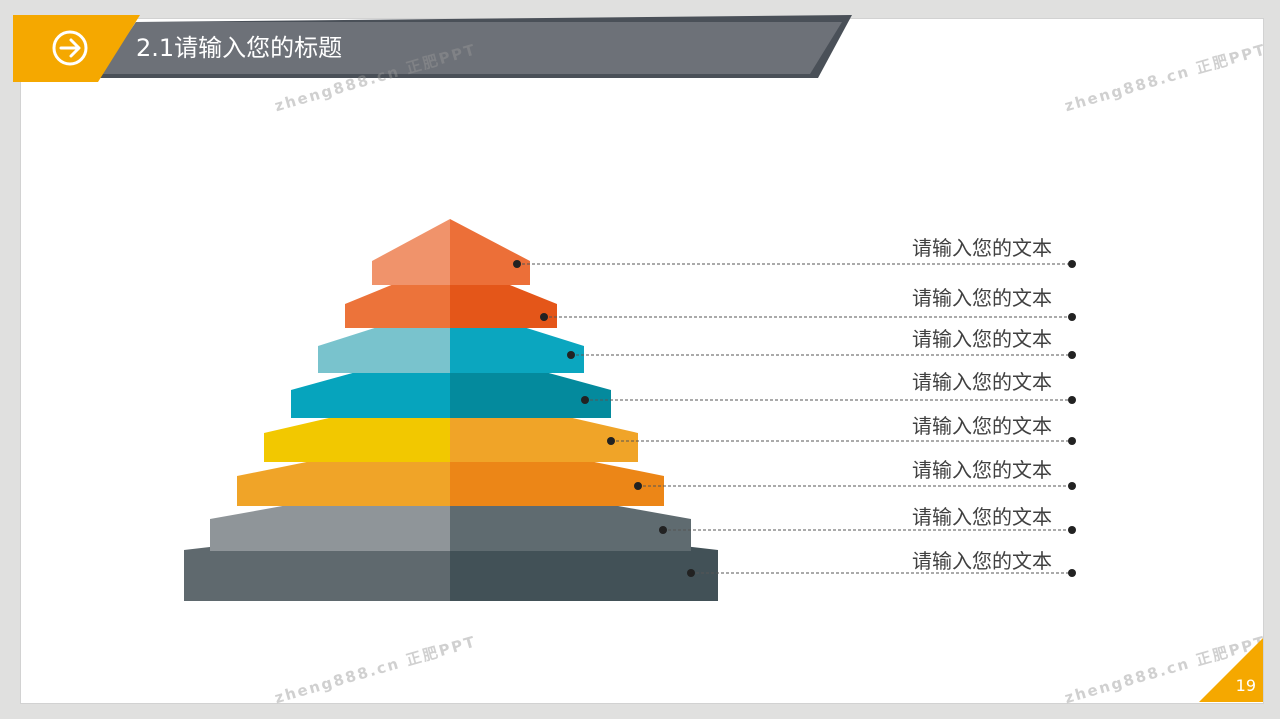 This screenshot has height=719, width=1280. What do you see at coordinates (1072, 355) in the screenshot?
I see `pyramid-level-3-end-dot` at bounding box center [1072, 355].